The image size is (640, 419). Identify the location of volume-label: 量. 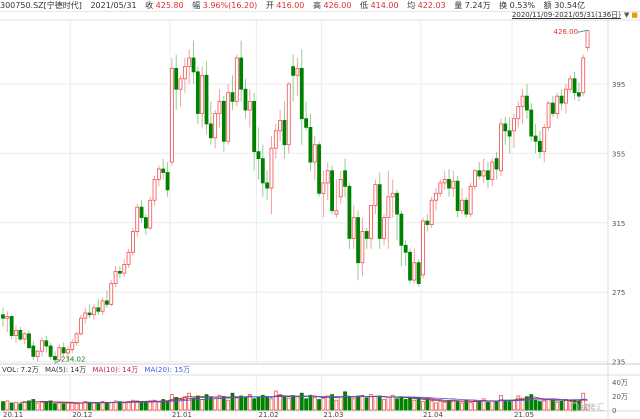
(458, 5).